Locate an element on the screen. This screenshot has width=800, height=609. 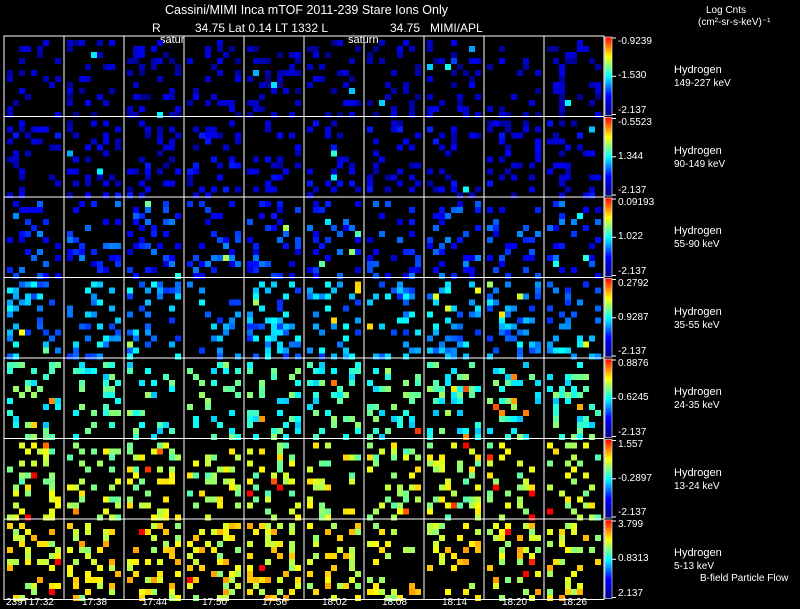
saturn-label-1: satur is located at coordinates (172, 40).